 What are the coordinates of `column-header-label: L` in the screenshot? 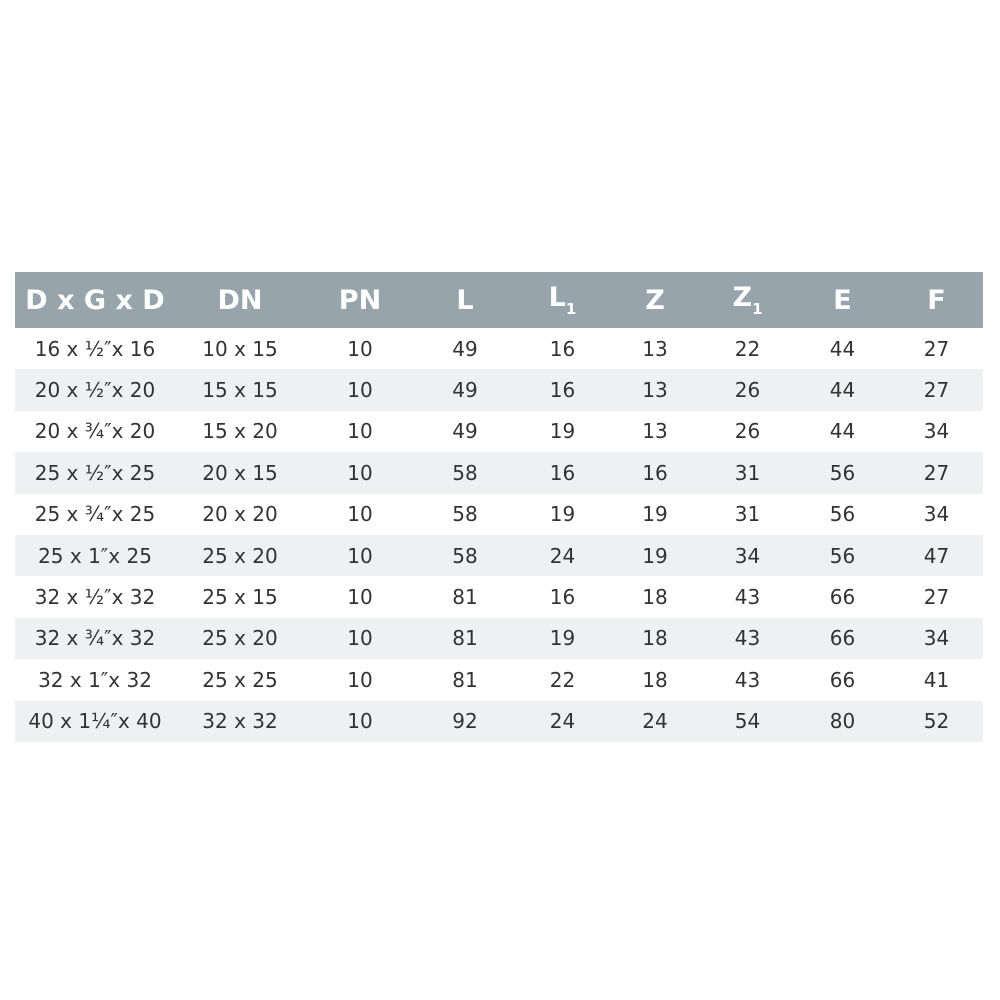 It's located at (465, 300).